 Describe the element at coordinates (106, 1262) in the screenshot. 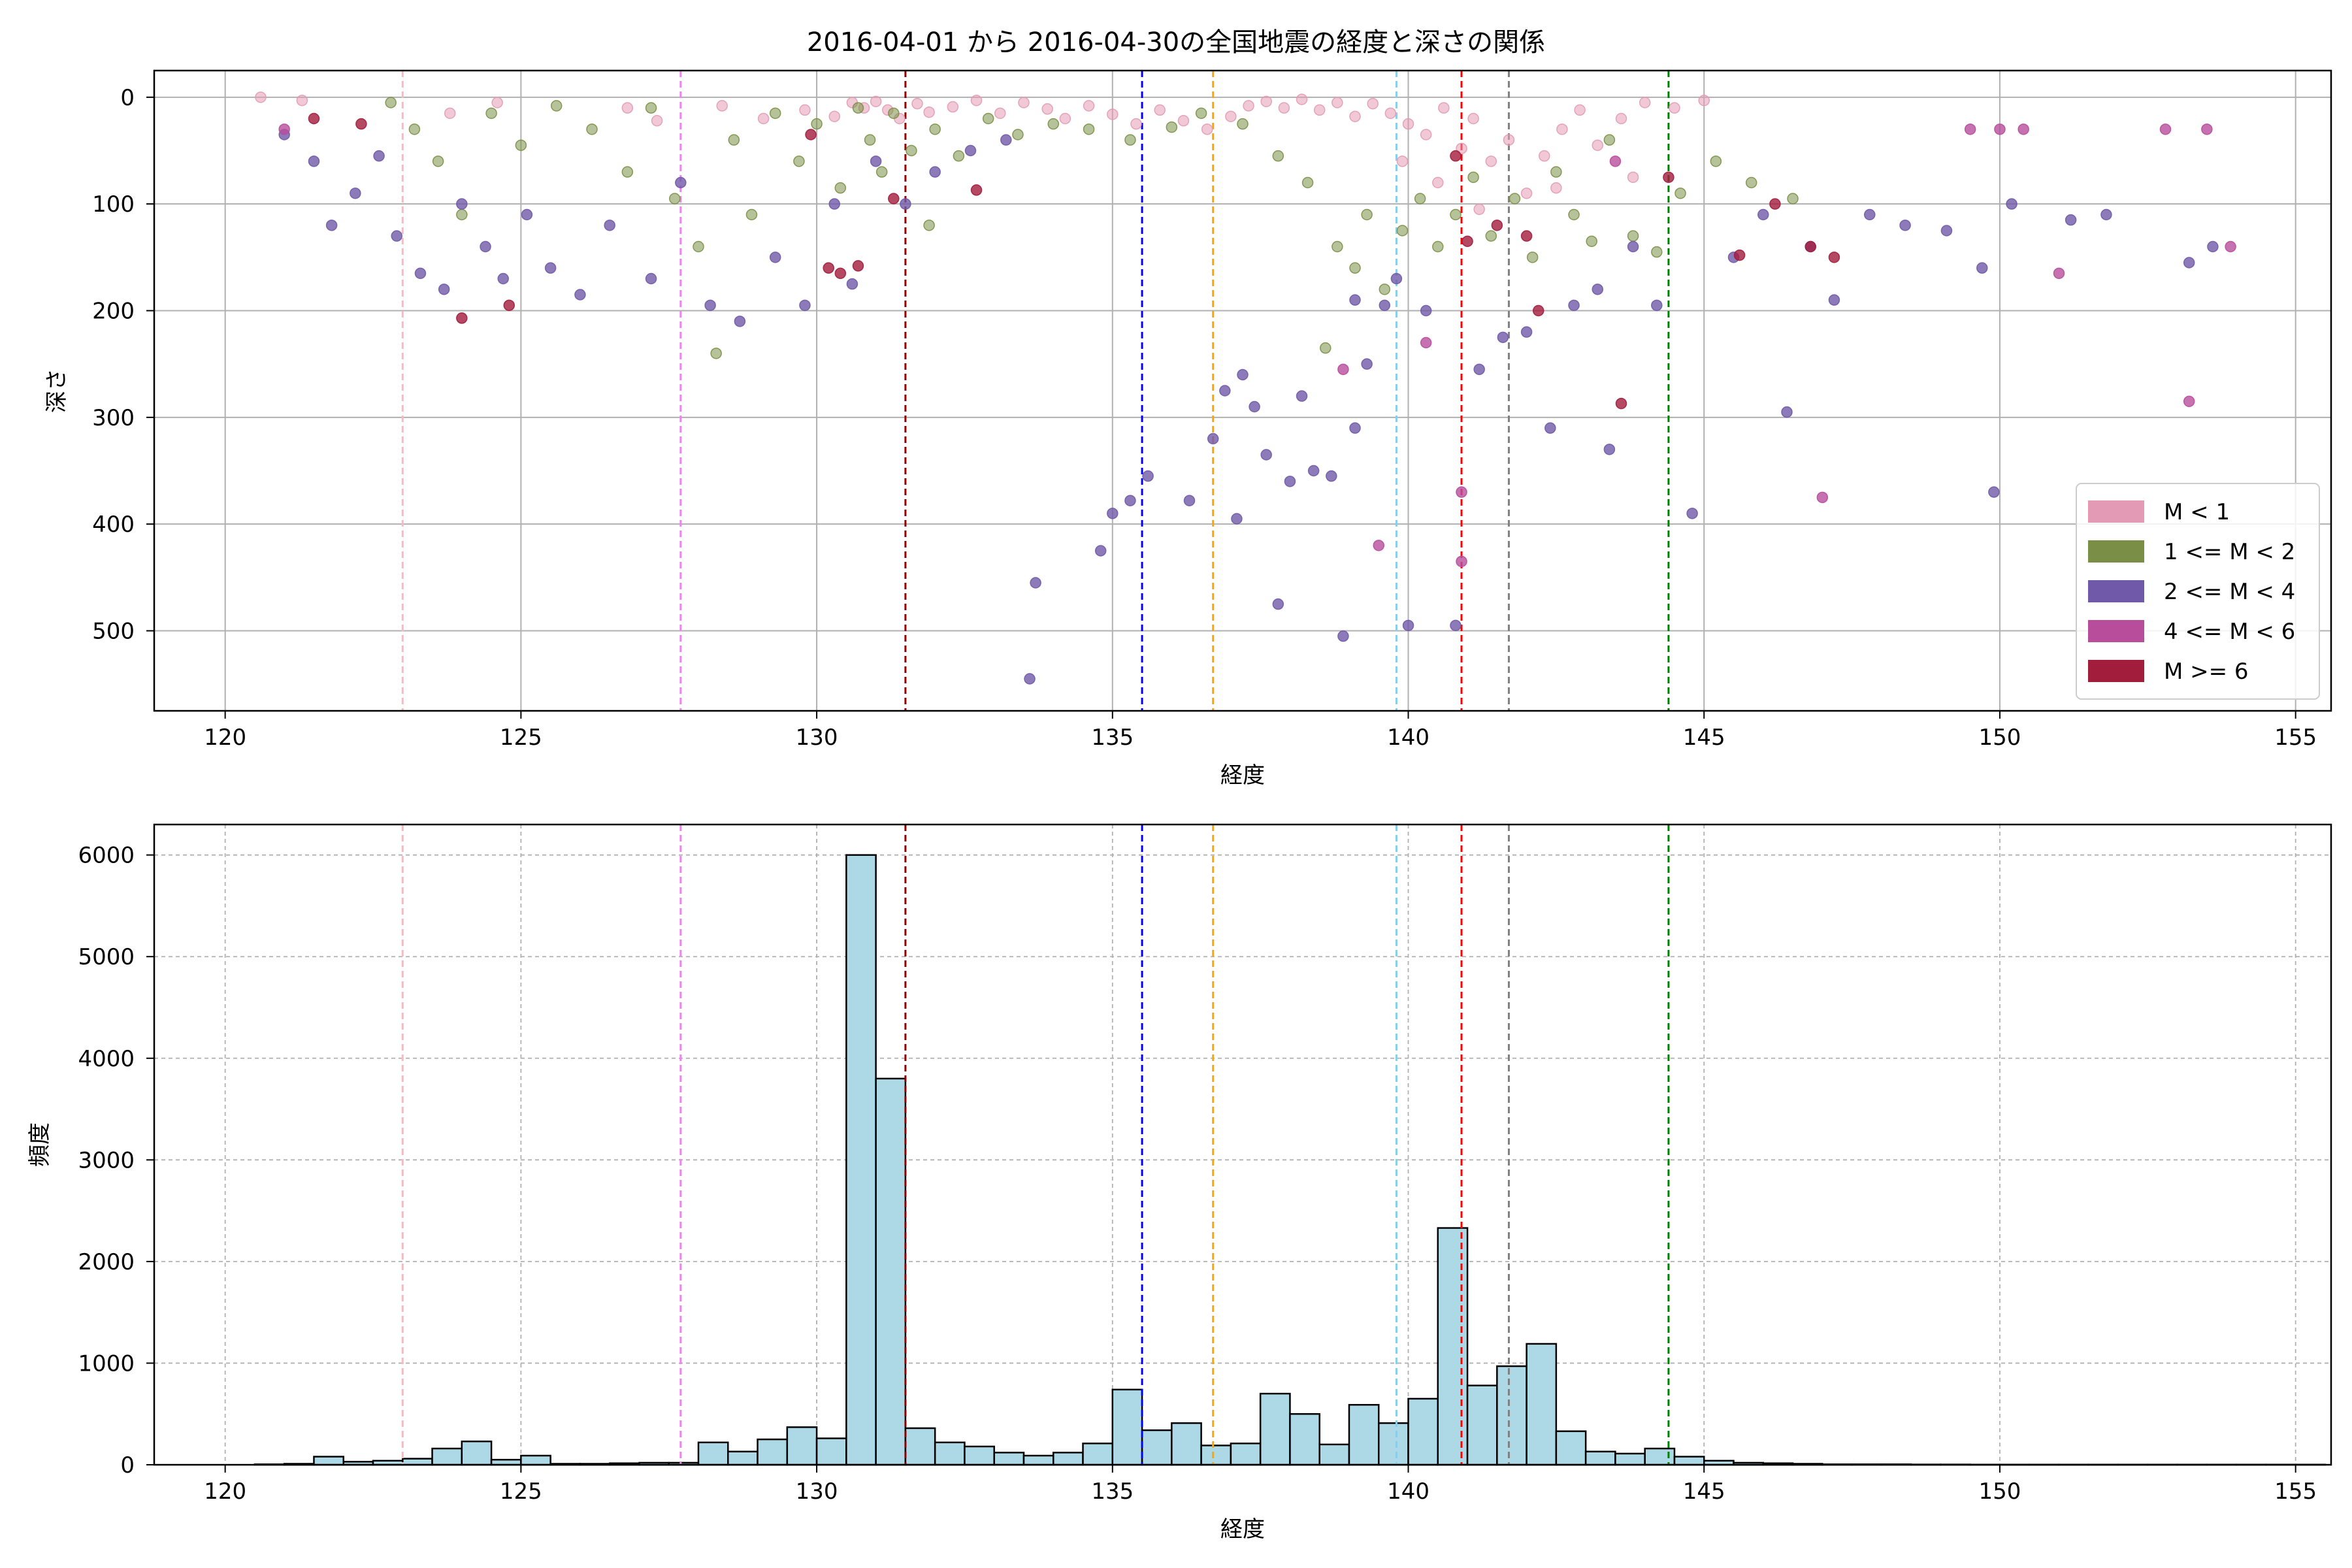

I see `histogram-y-tick-label: 2000` at that location.